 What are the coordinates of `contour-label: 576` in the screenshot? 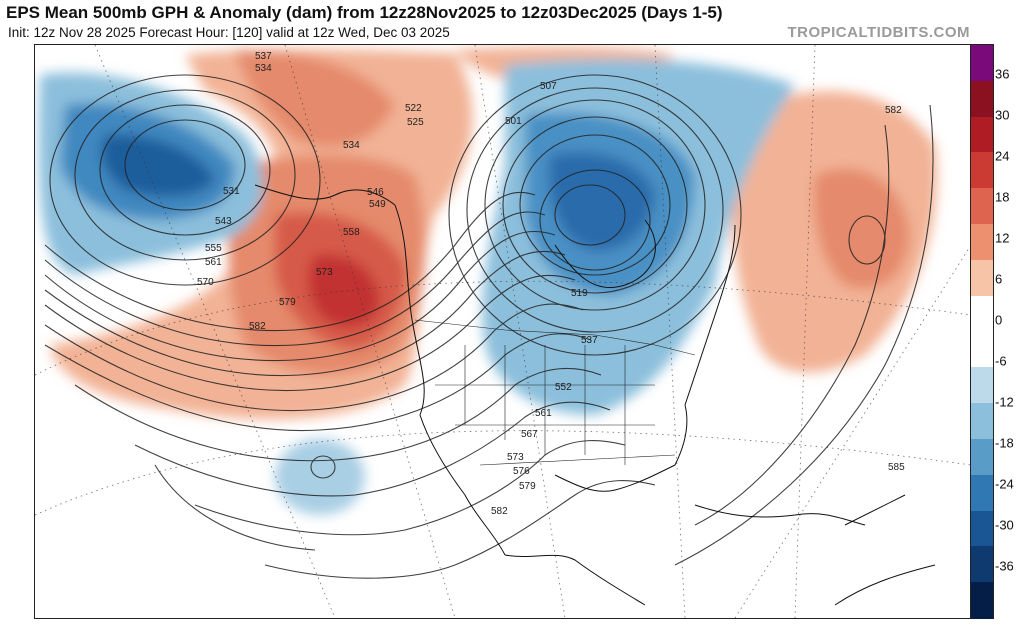 It's located at (521, 471).